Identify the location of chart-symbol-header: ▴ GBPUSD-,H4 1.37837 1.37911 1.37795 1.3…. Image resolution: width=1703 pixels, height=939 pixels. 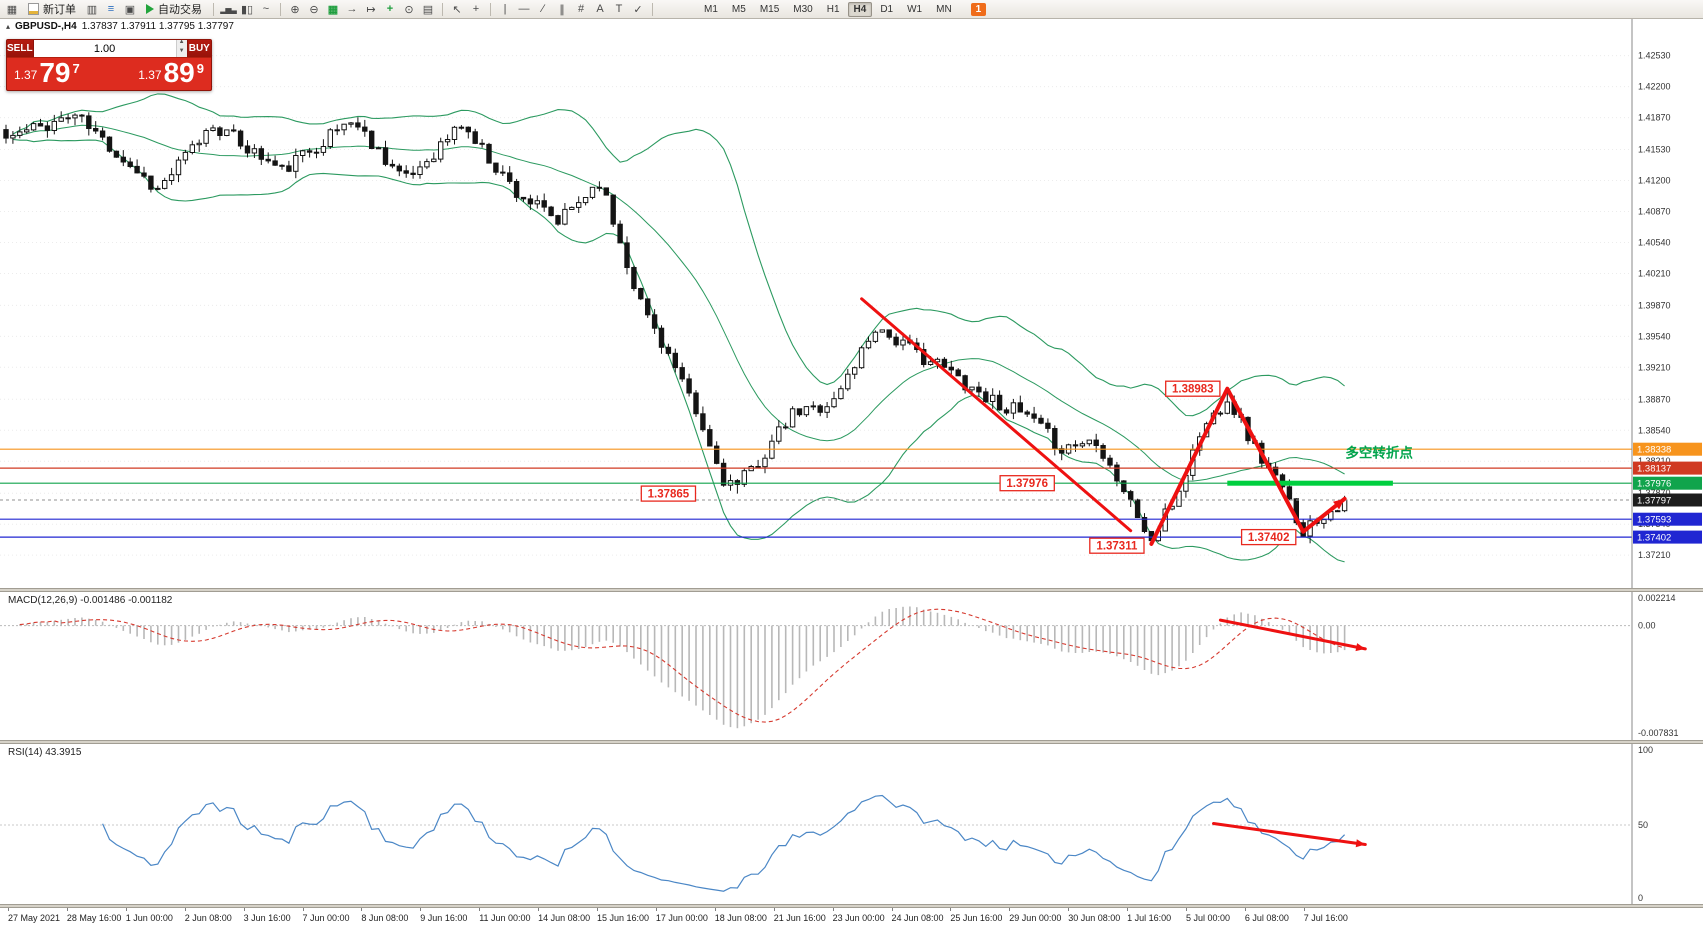
(120, 26).